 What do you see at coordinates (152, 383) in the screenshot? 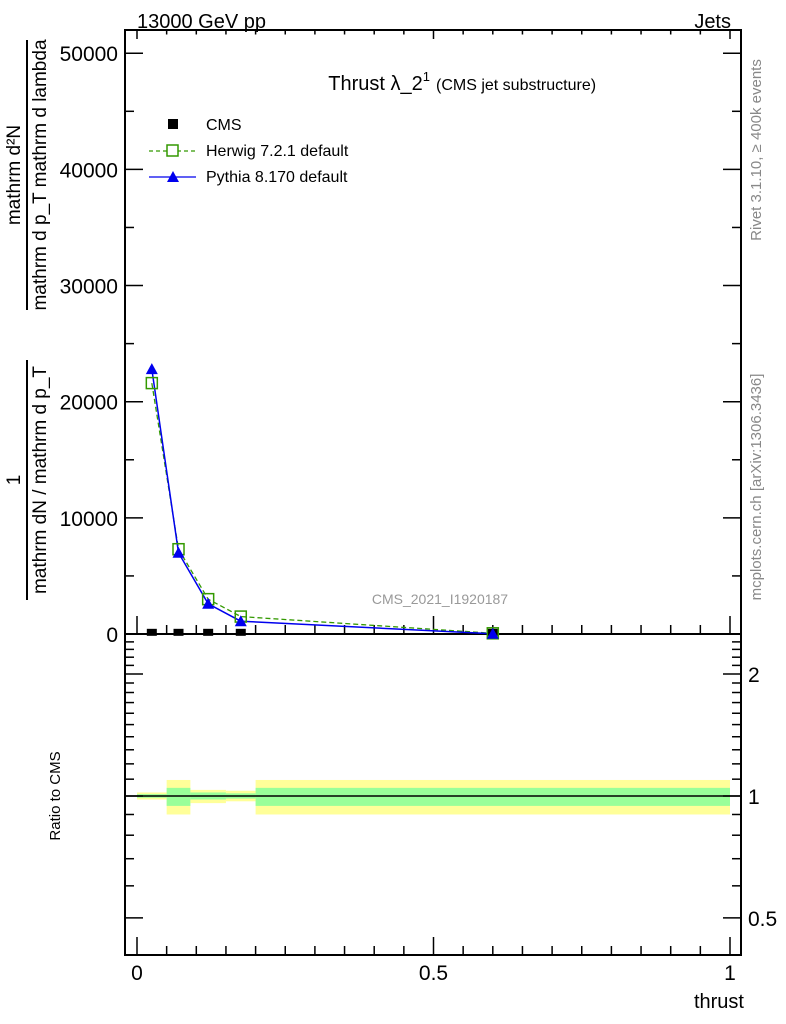
I see `herwig-point` at bounding box center [152, 383].